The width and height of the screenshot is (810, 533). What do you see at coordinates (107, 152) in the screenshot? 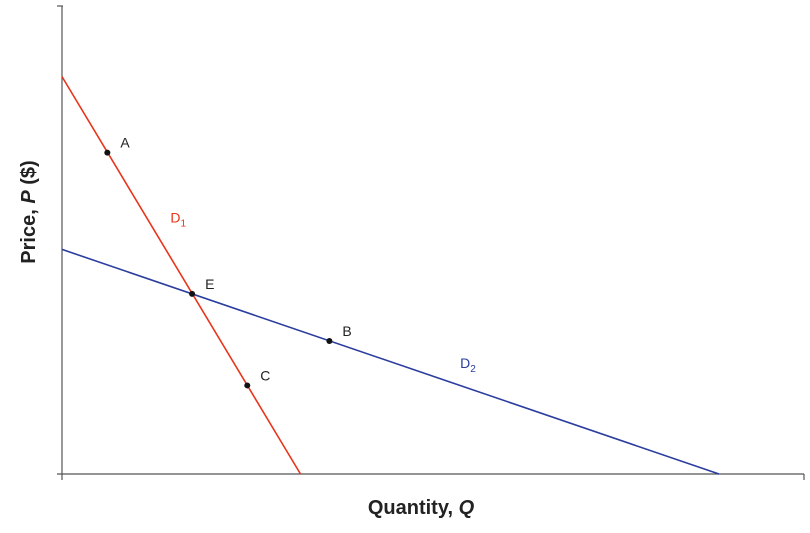
I see `point-a-marker` at bounding box center [107, 152].